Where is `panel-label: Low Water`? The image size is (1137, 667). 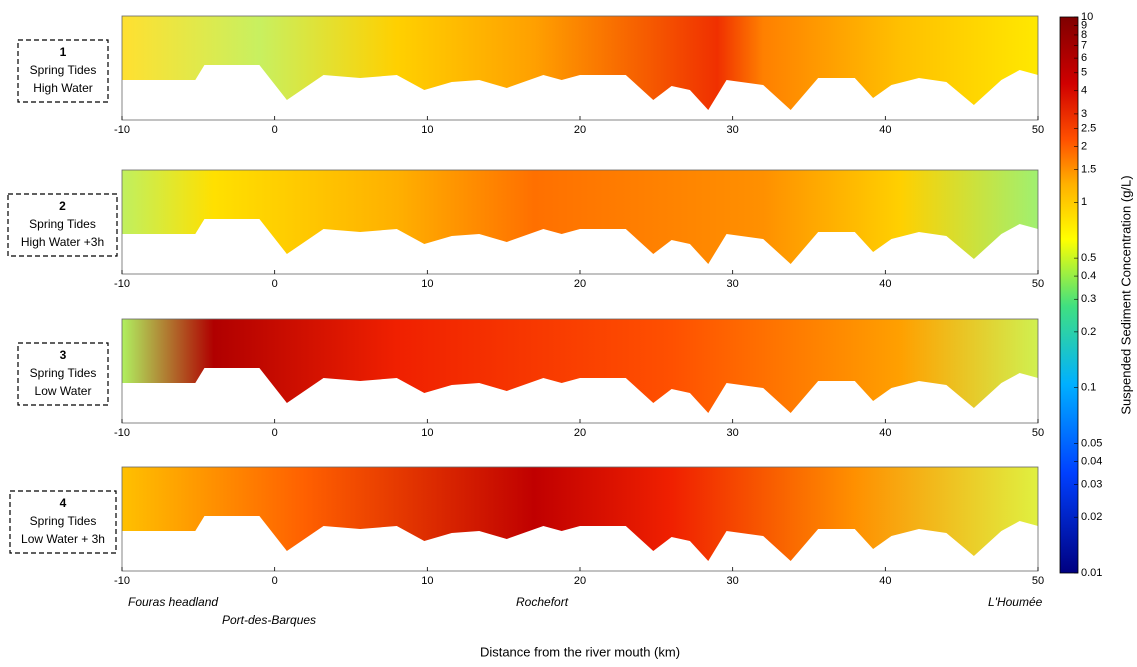
panel-label: Low Water is located at coordinates (63, 391).